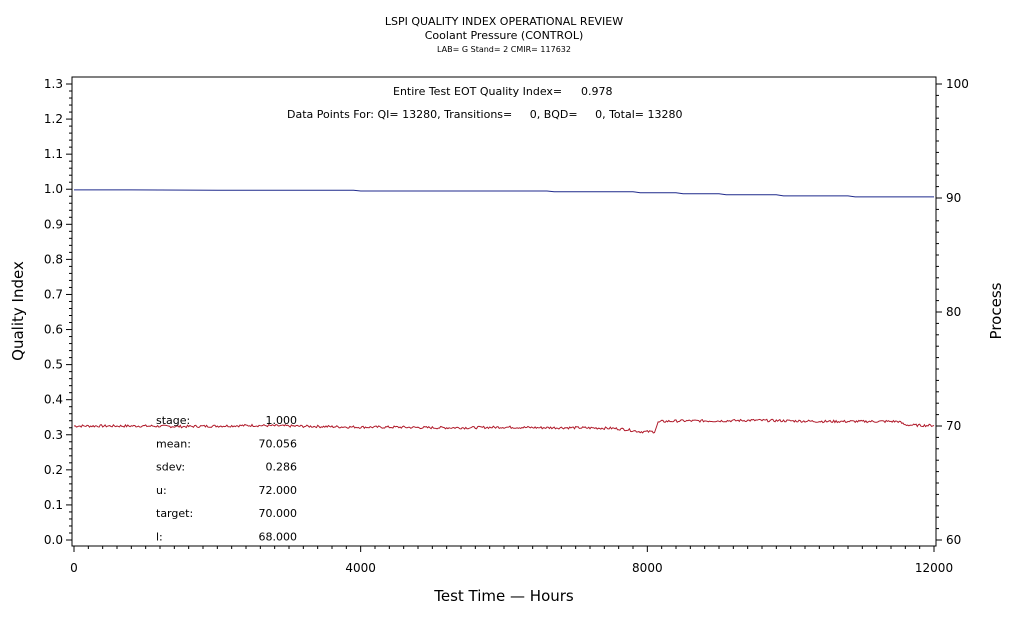  I want to click on eot-quality-value: 0.978, so click(597, 91).